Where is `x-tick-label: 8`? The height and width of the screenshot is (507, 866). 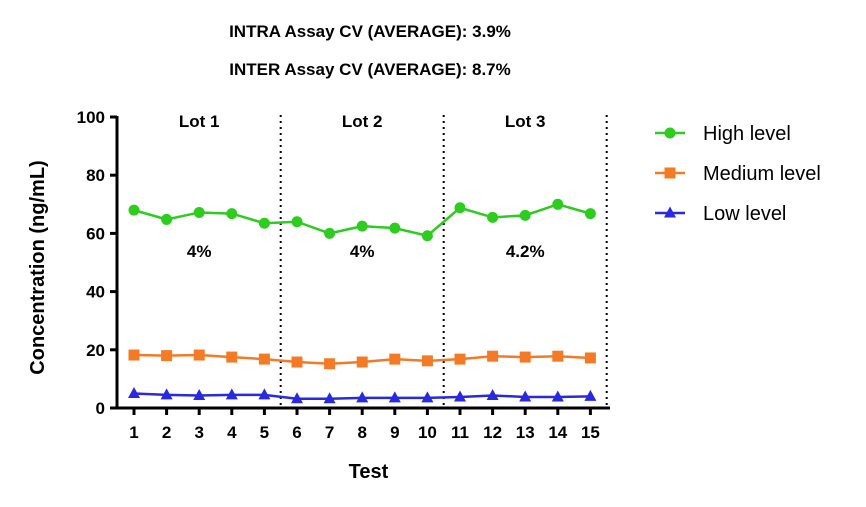 x-tick-label: 8 is located at coordinates (361, 432).